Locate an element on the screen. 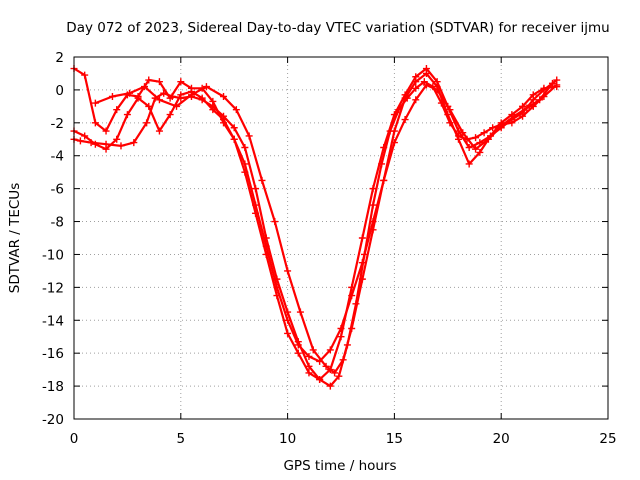 The height and width of the screenshot is (480, 640). y-tick-label: -14 is located at coordinates (53, 321).